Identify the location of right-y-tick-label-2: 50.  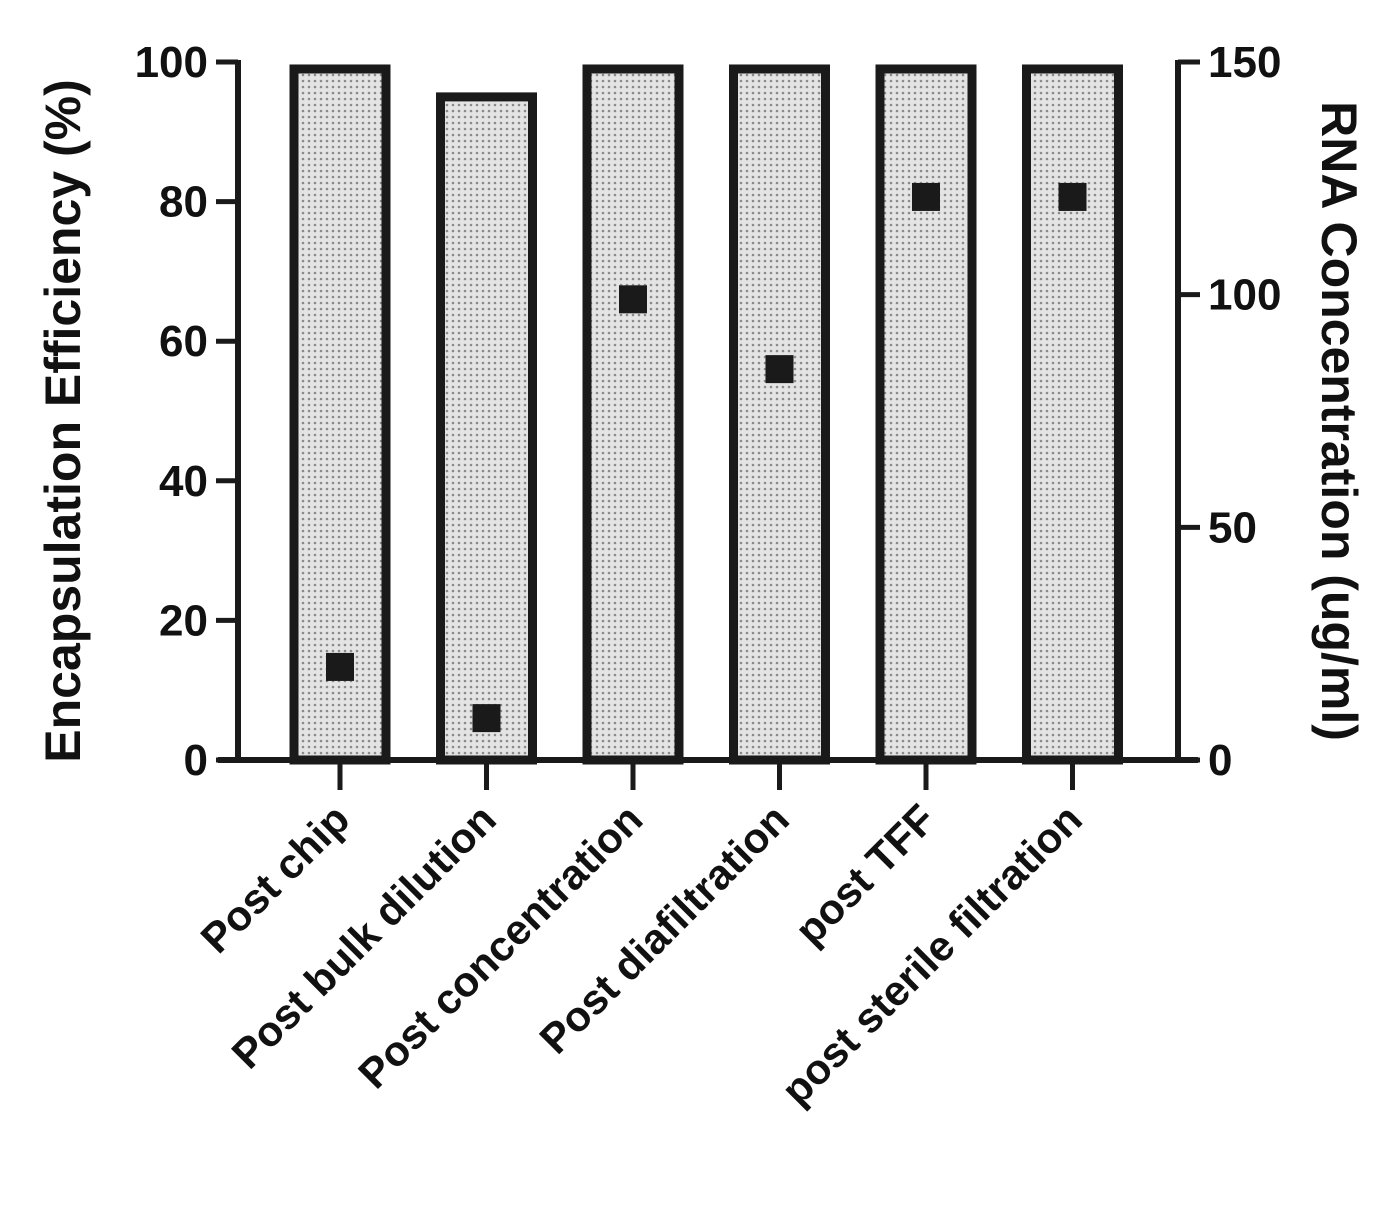
(1232, 527).